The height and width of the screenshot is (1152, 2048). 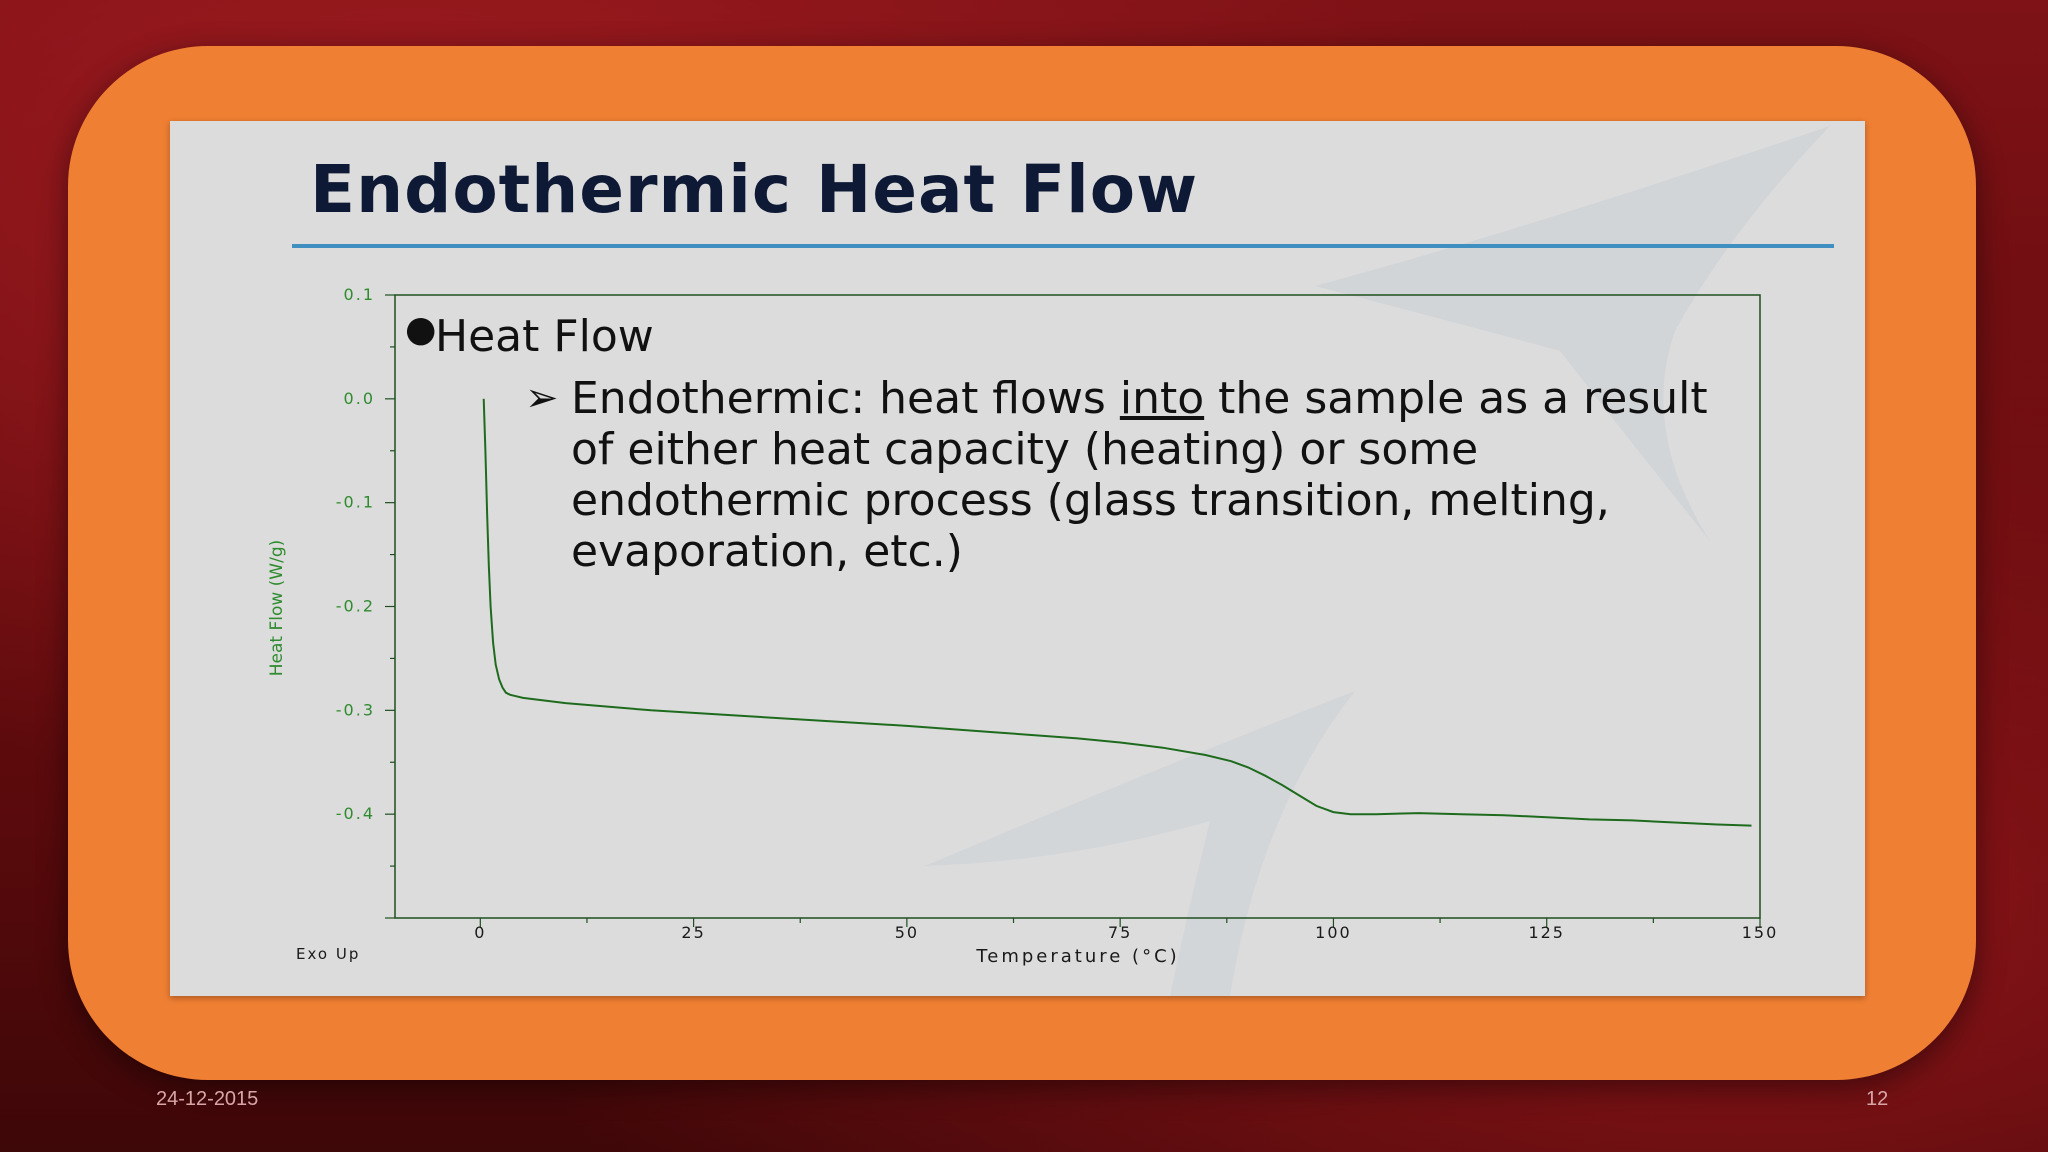 What do you see at coordinates (328, 954) in the screenshot?
I see `exo-up-label: Exo Up` at bounding box center [328, 954].